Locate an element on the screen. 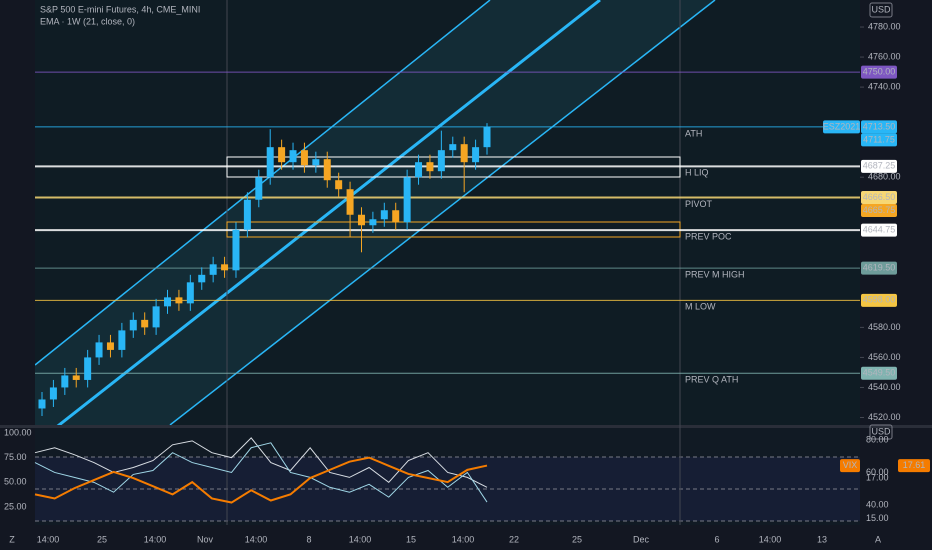  last-value-box is located at coordinates (914, 466).